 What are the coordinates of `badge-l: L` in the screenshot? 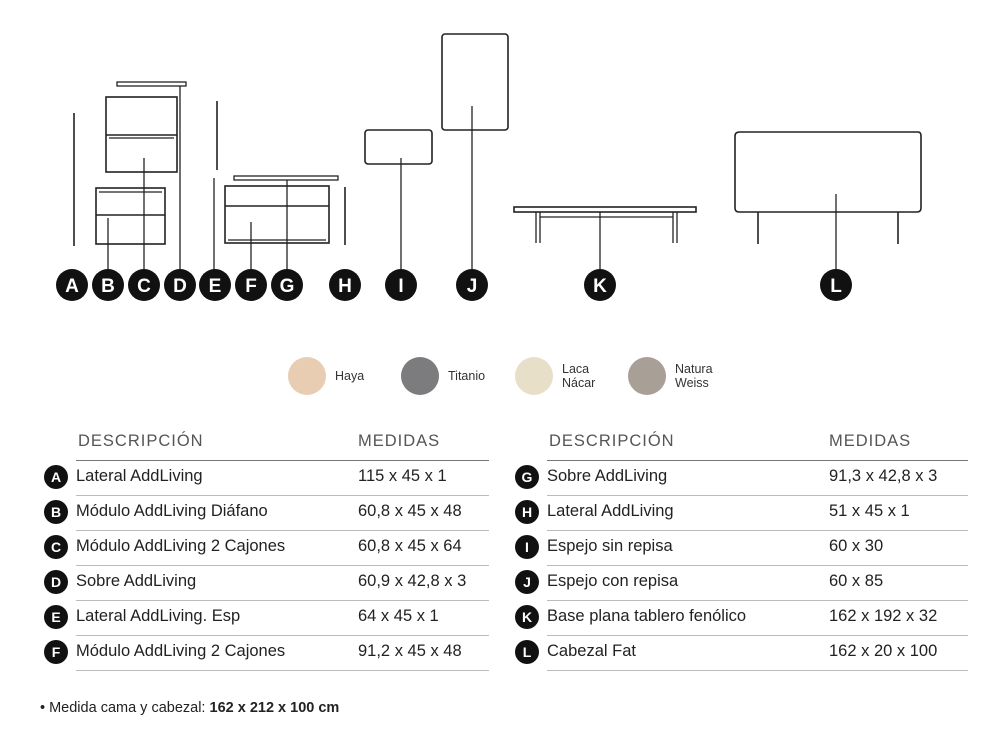 It's located at (836, 285).